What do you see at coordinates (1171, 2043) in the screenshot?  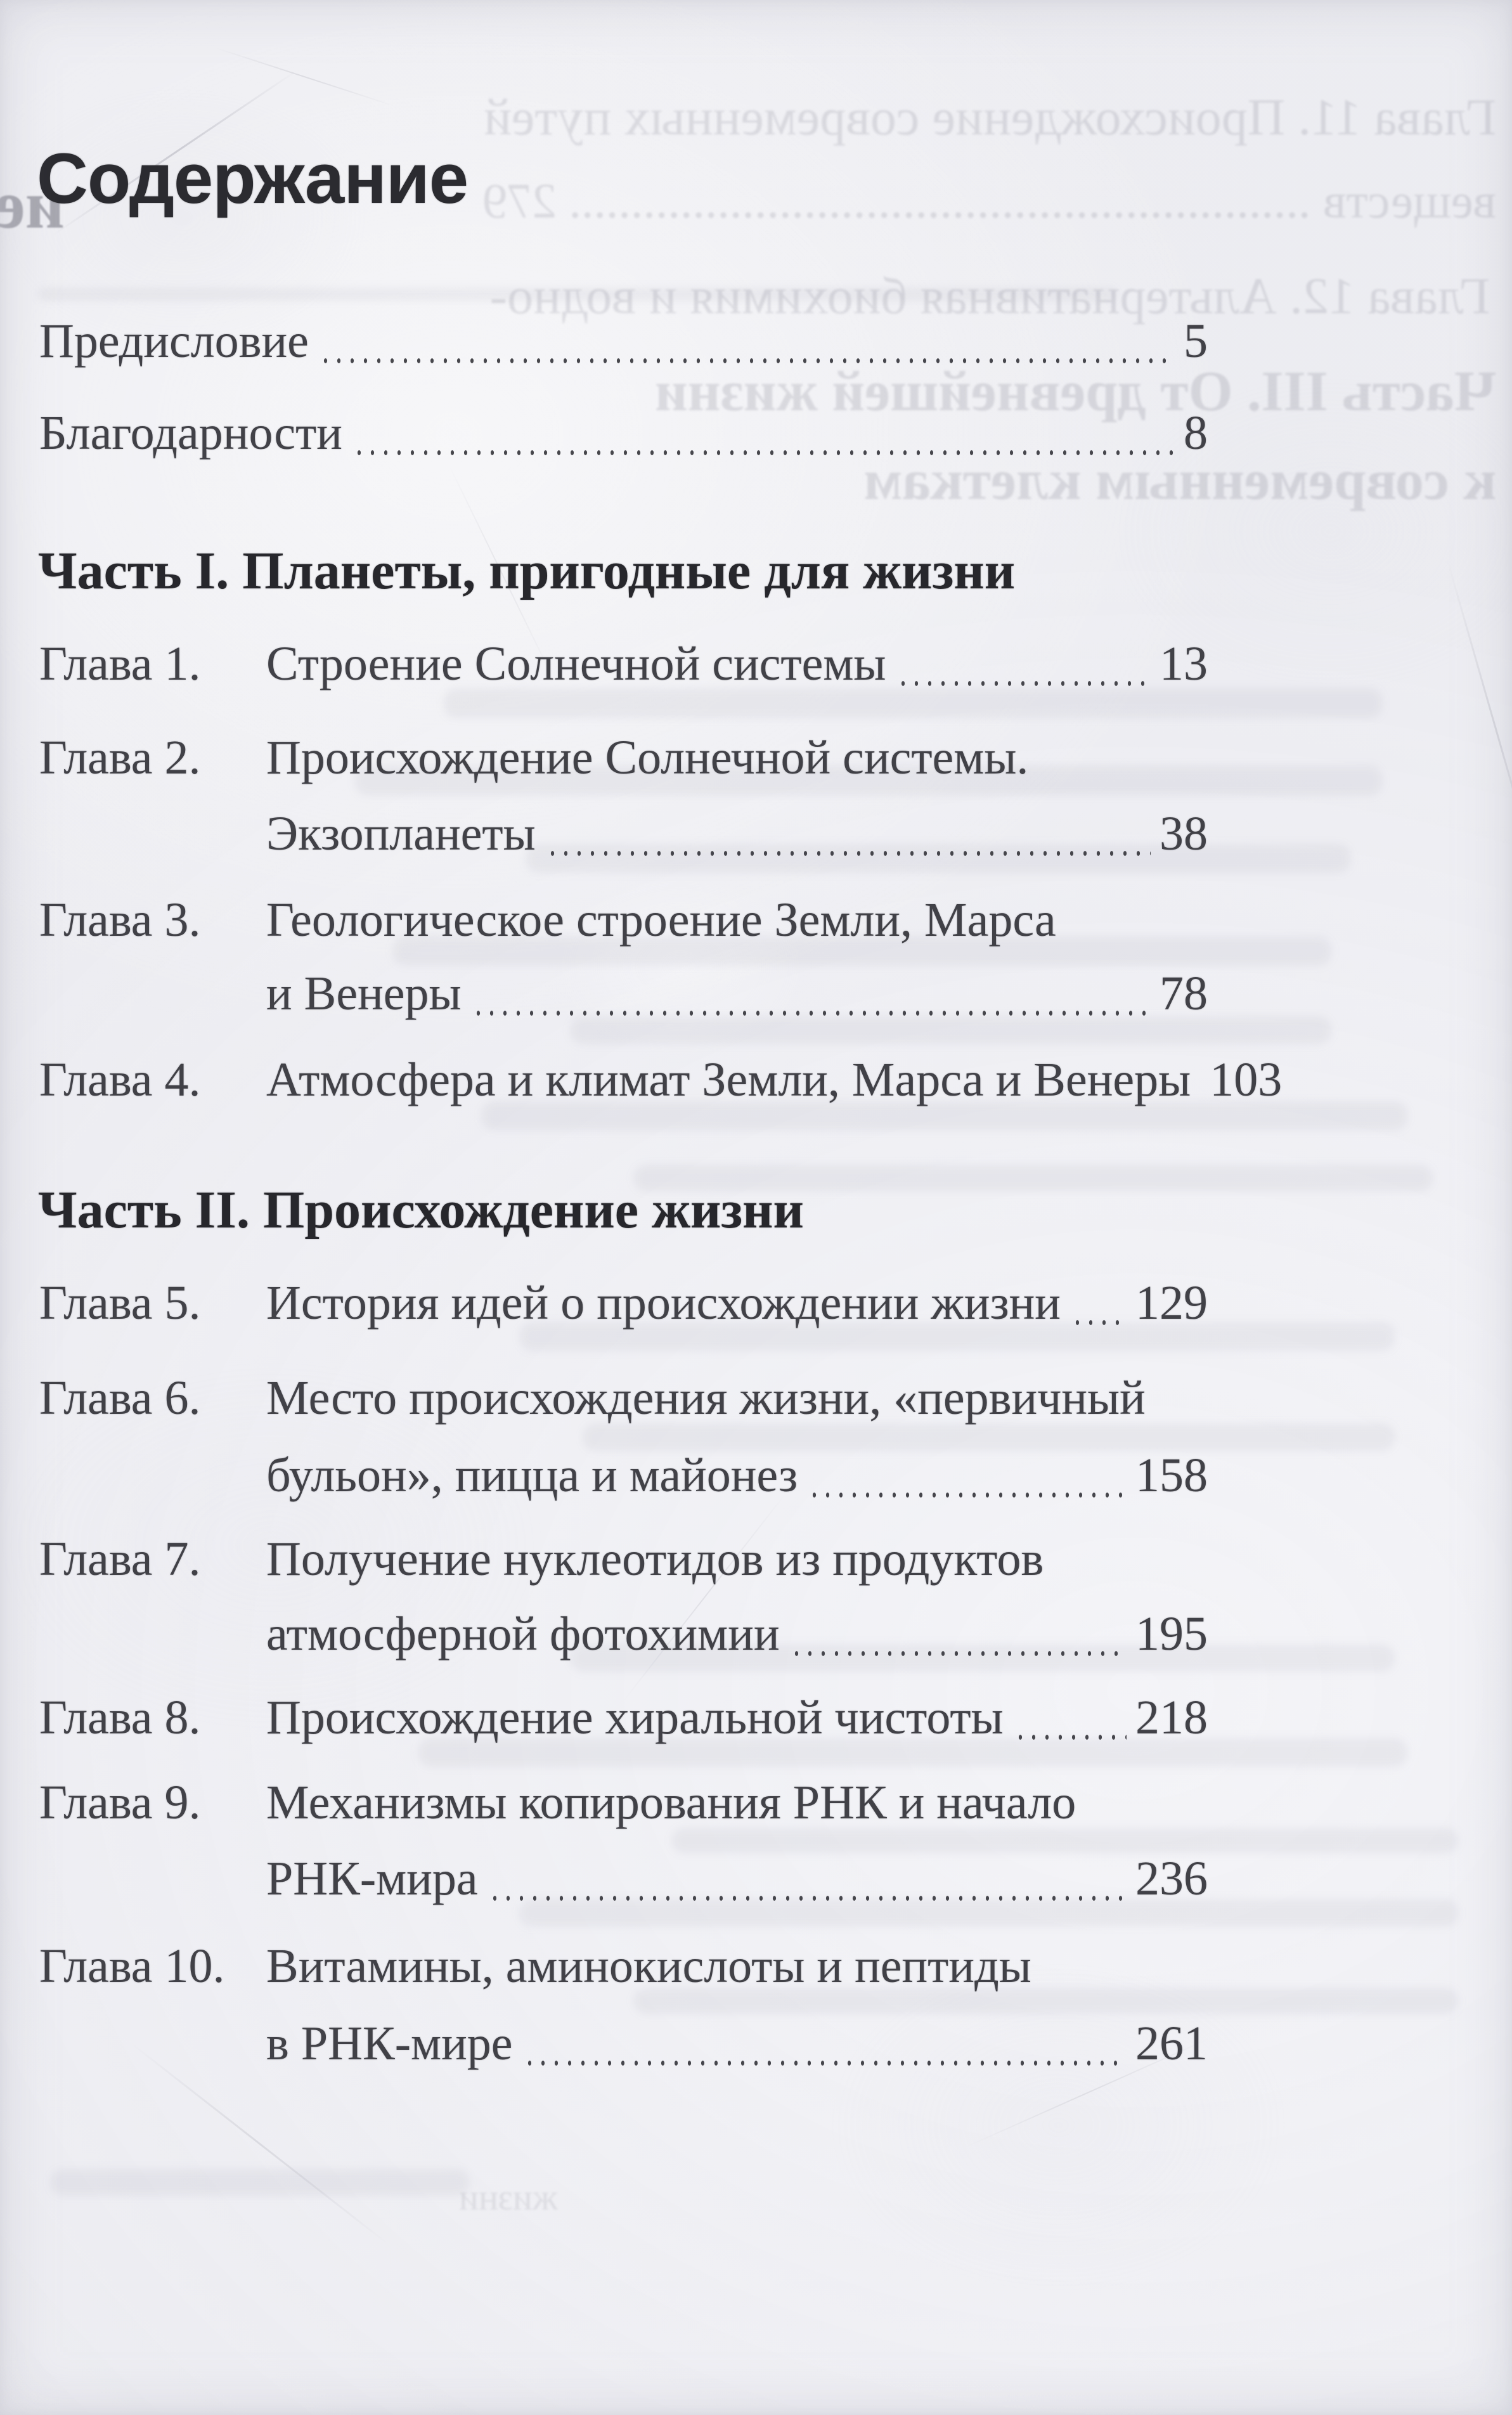 I see `page-number: 261` at bounding box center [1171, 2043].